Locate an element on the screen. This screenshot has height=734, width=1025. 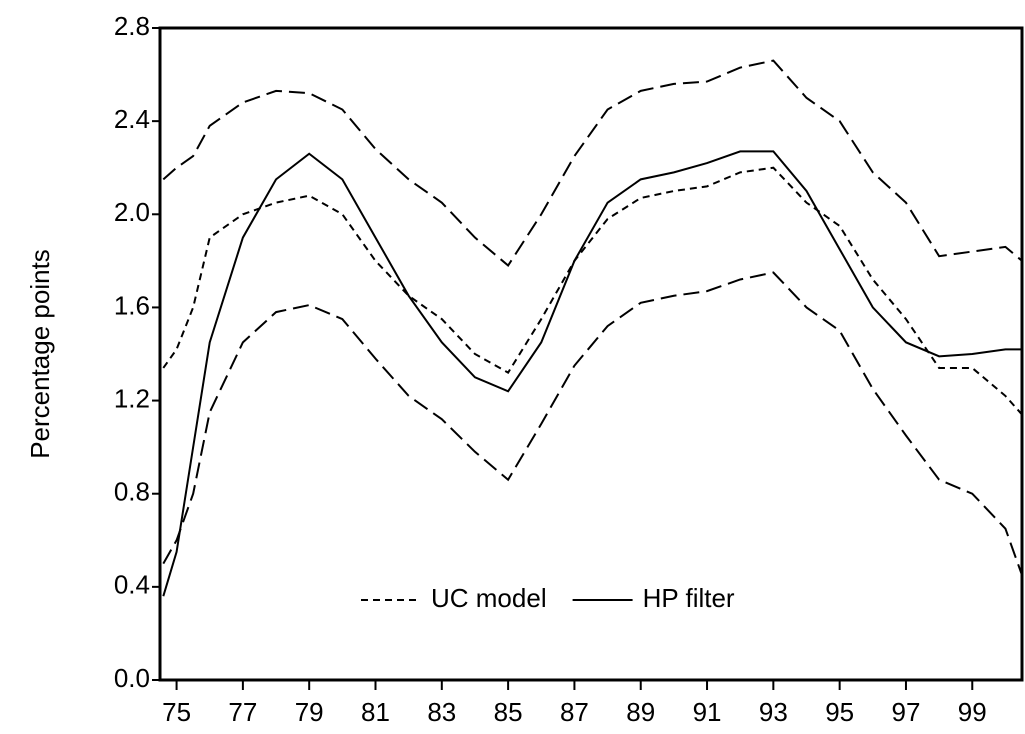
legend-label: UC model is located at coordinates (489, 598).